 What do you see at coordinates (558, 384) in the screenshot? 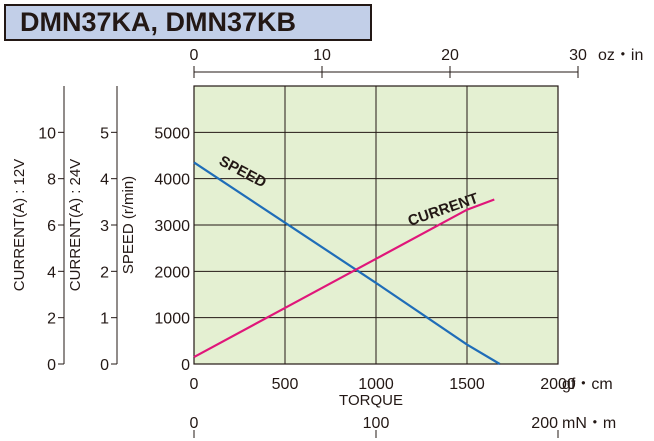
I see `x-tick-label-gfcm: 2000` at bounding box center [558, 384].